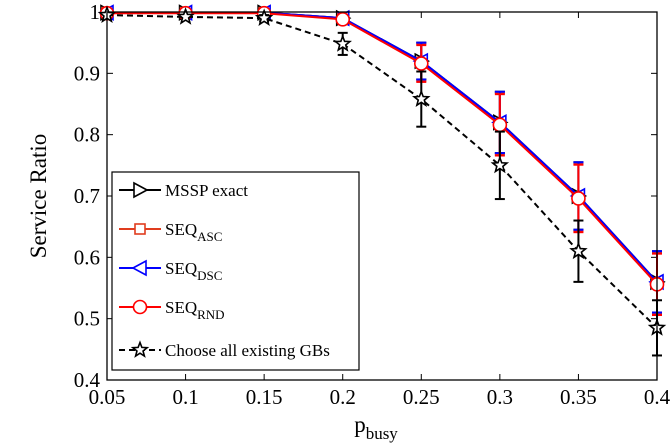 The image size is (672, 444). What do you see at coordinates (87, 73) in the screenshot?
I see `y-tick-label: 0.9` at bounding box center [87, 73].